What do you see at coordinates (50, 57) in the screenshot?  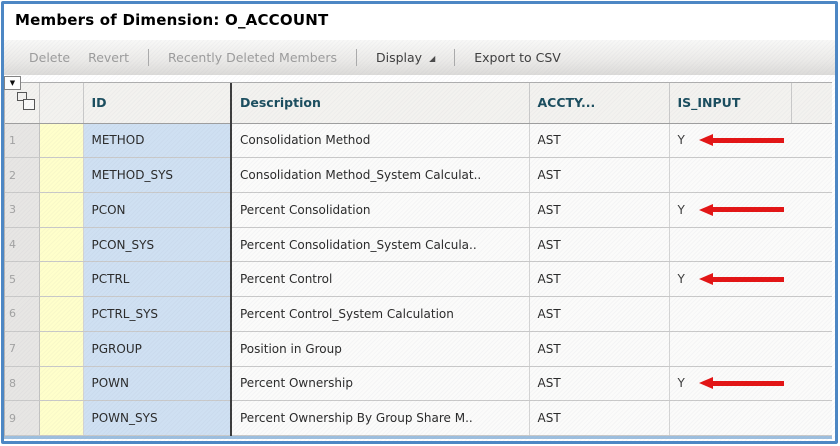 I see `delete-button: Delete` at bounding box center [50, 57].